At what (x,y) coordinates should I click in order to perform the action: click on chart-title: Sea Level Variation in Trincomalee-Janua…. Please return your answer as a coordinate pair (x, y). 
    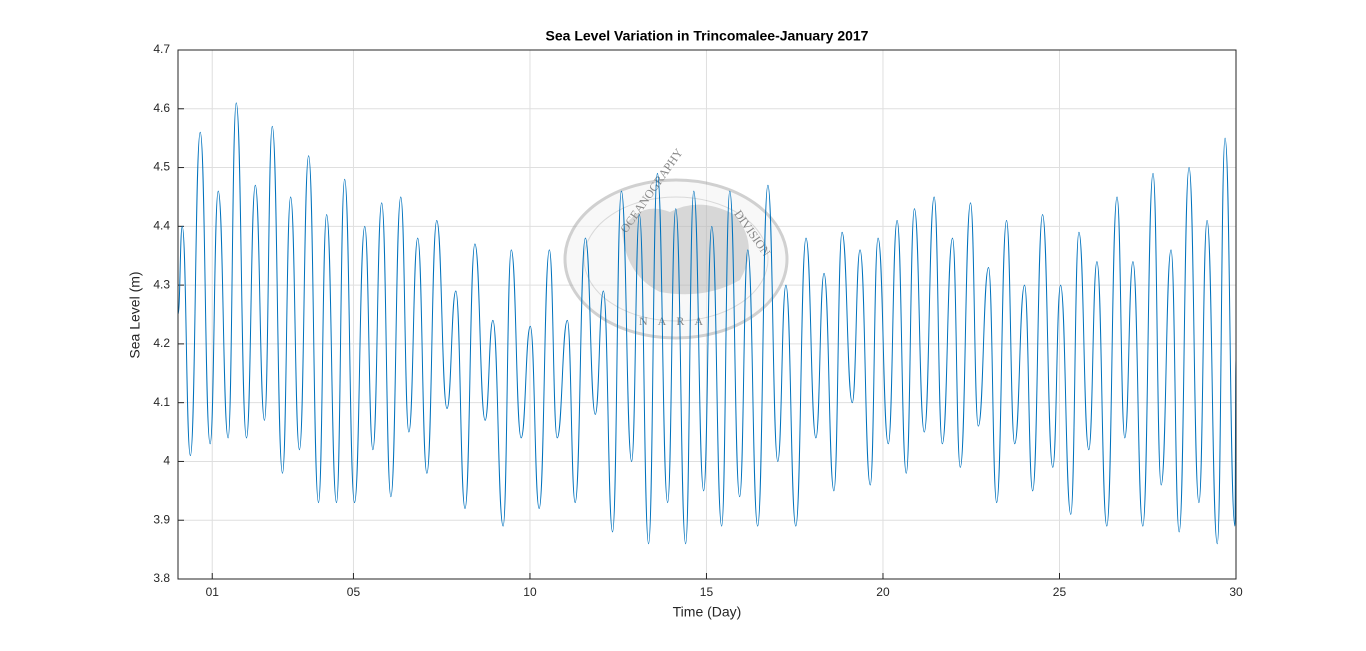
    Looking at the image, I should click on (707, 36).